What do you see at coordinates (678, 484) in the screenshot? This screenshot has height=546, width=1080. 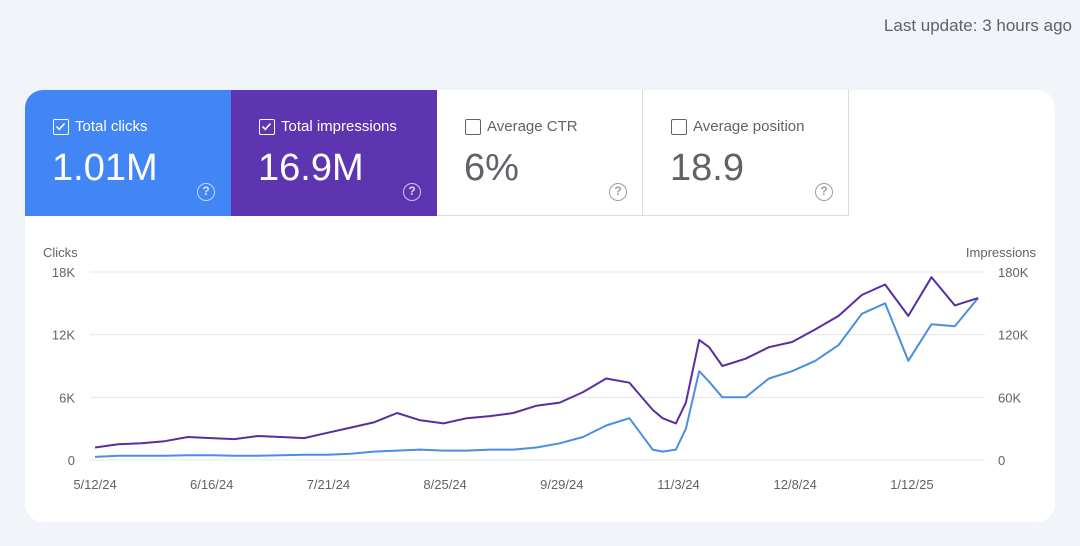 I see `x-tick-label: 11/3/24` at bounding box center [678, 484].